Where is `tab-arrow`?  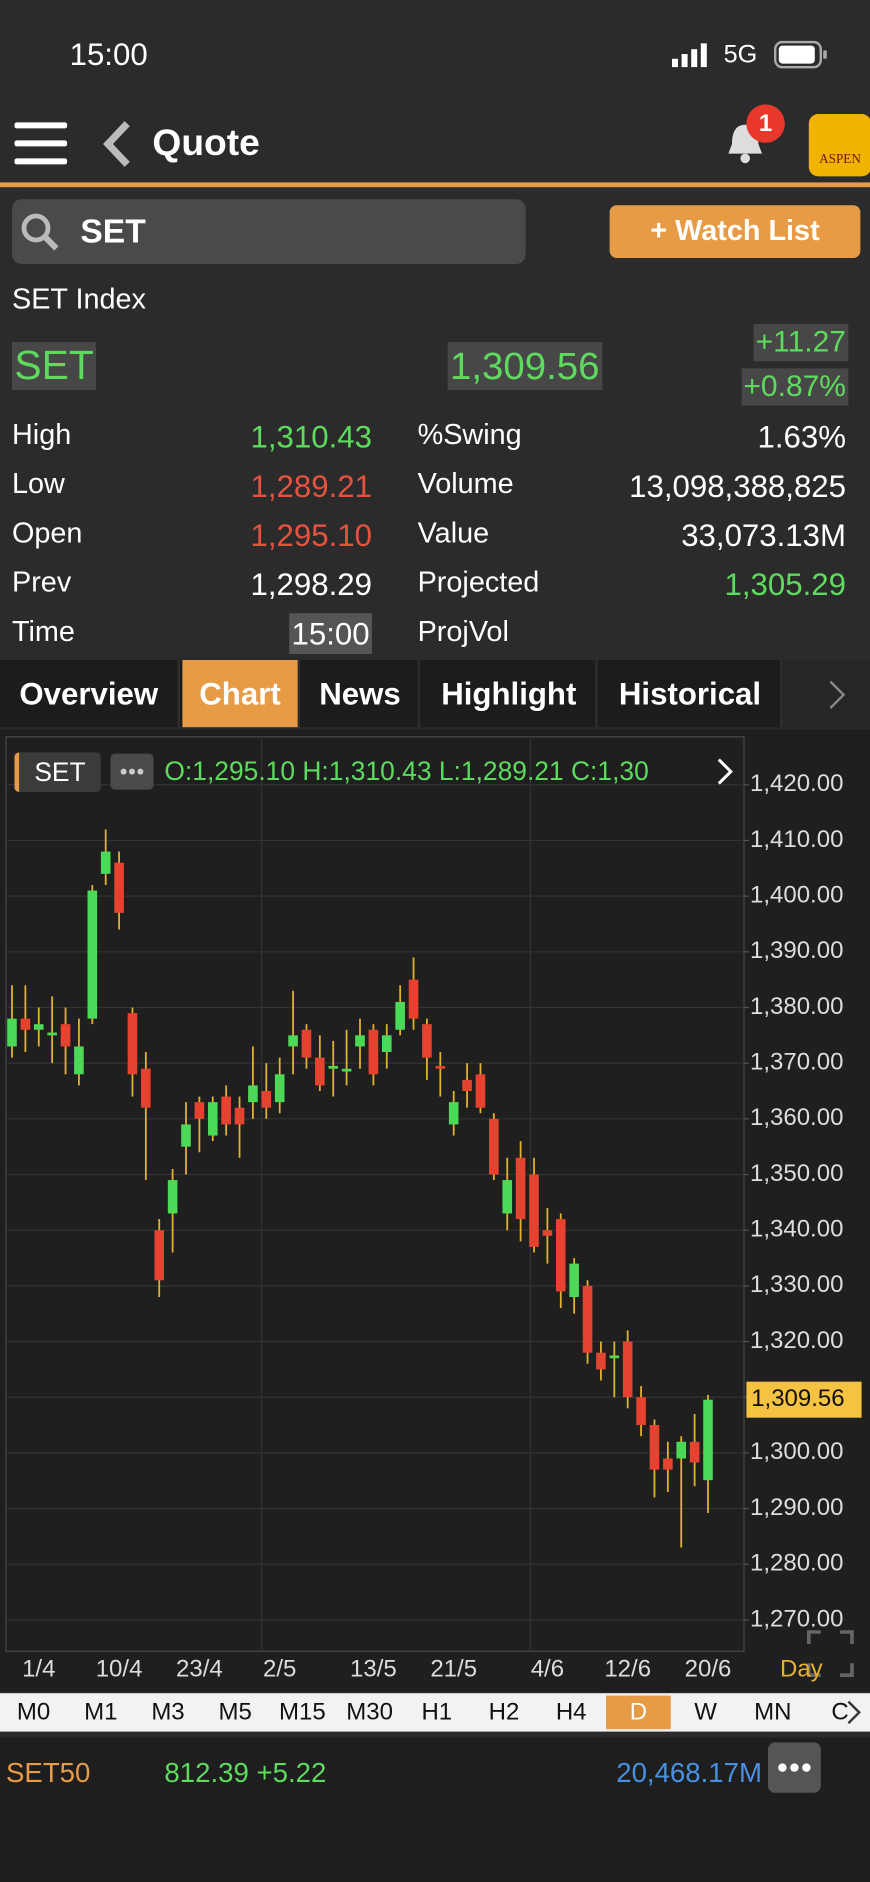 tab-arrow is located at coordinates (838, 695).